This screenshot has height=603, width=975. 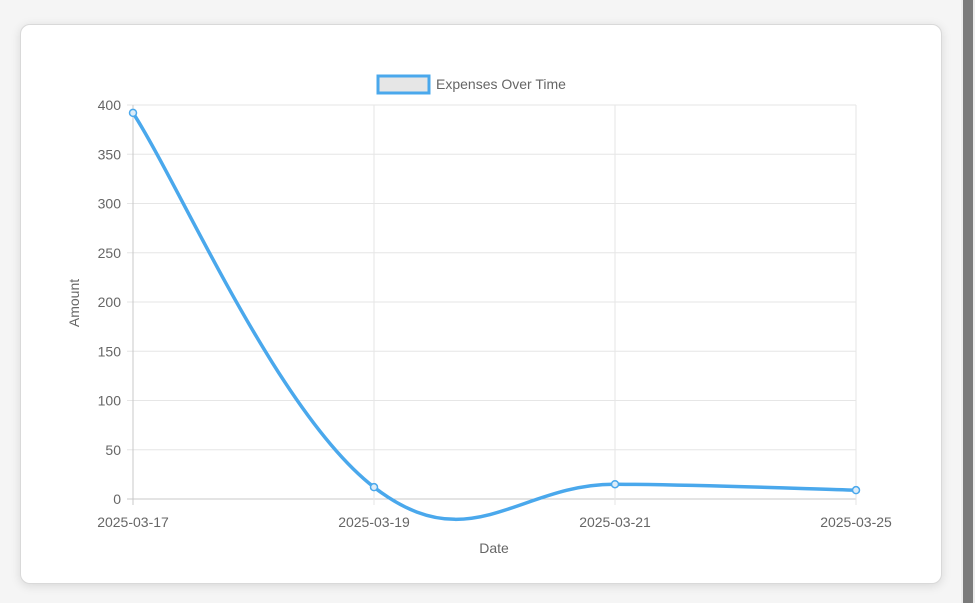 I want to click on legend-swatch-expenses, so click(x=403, y=84).